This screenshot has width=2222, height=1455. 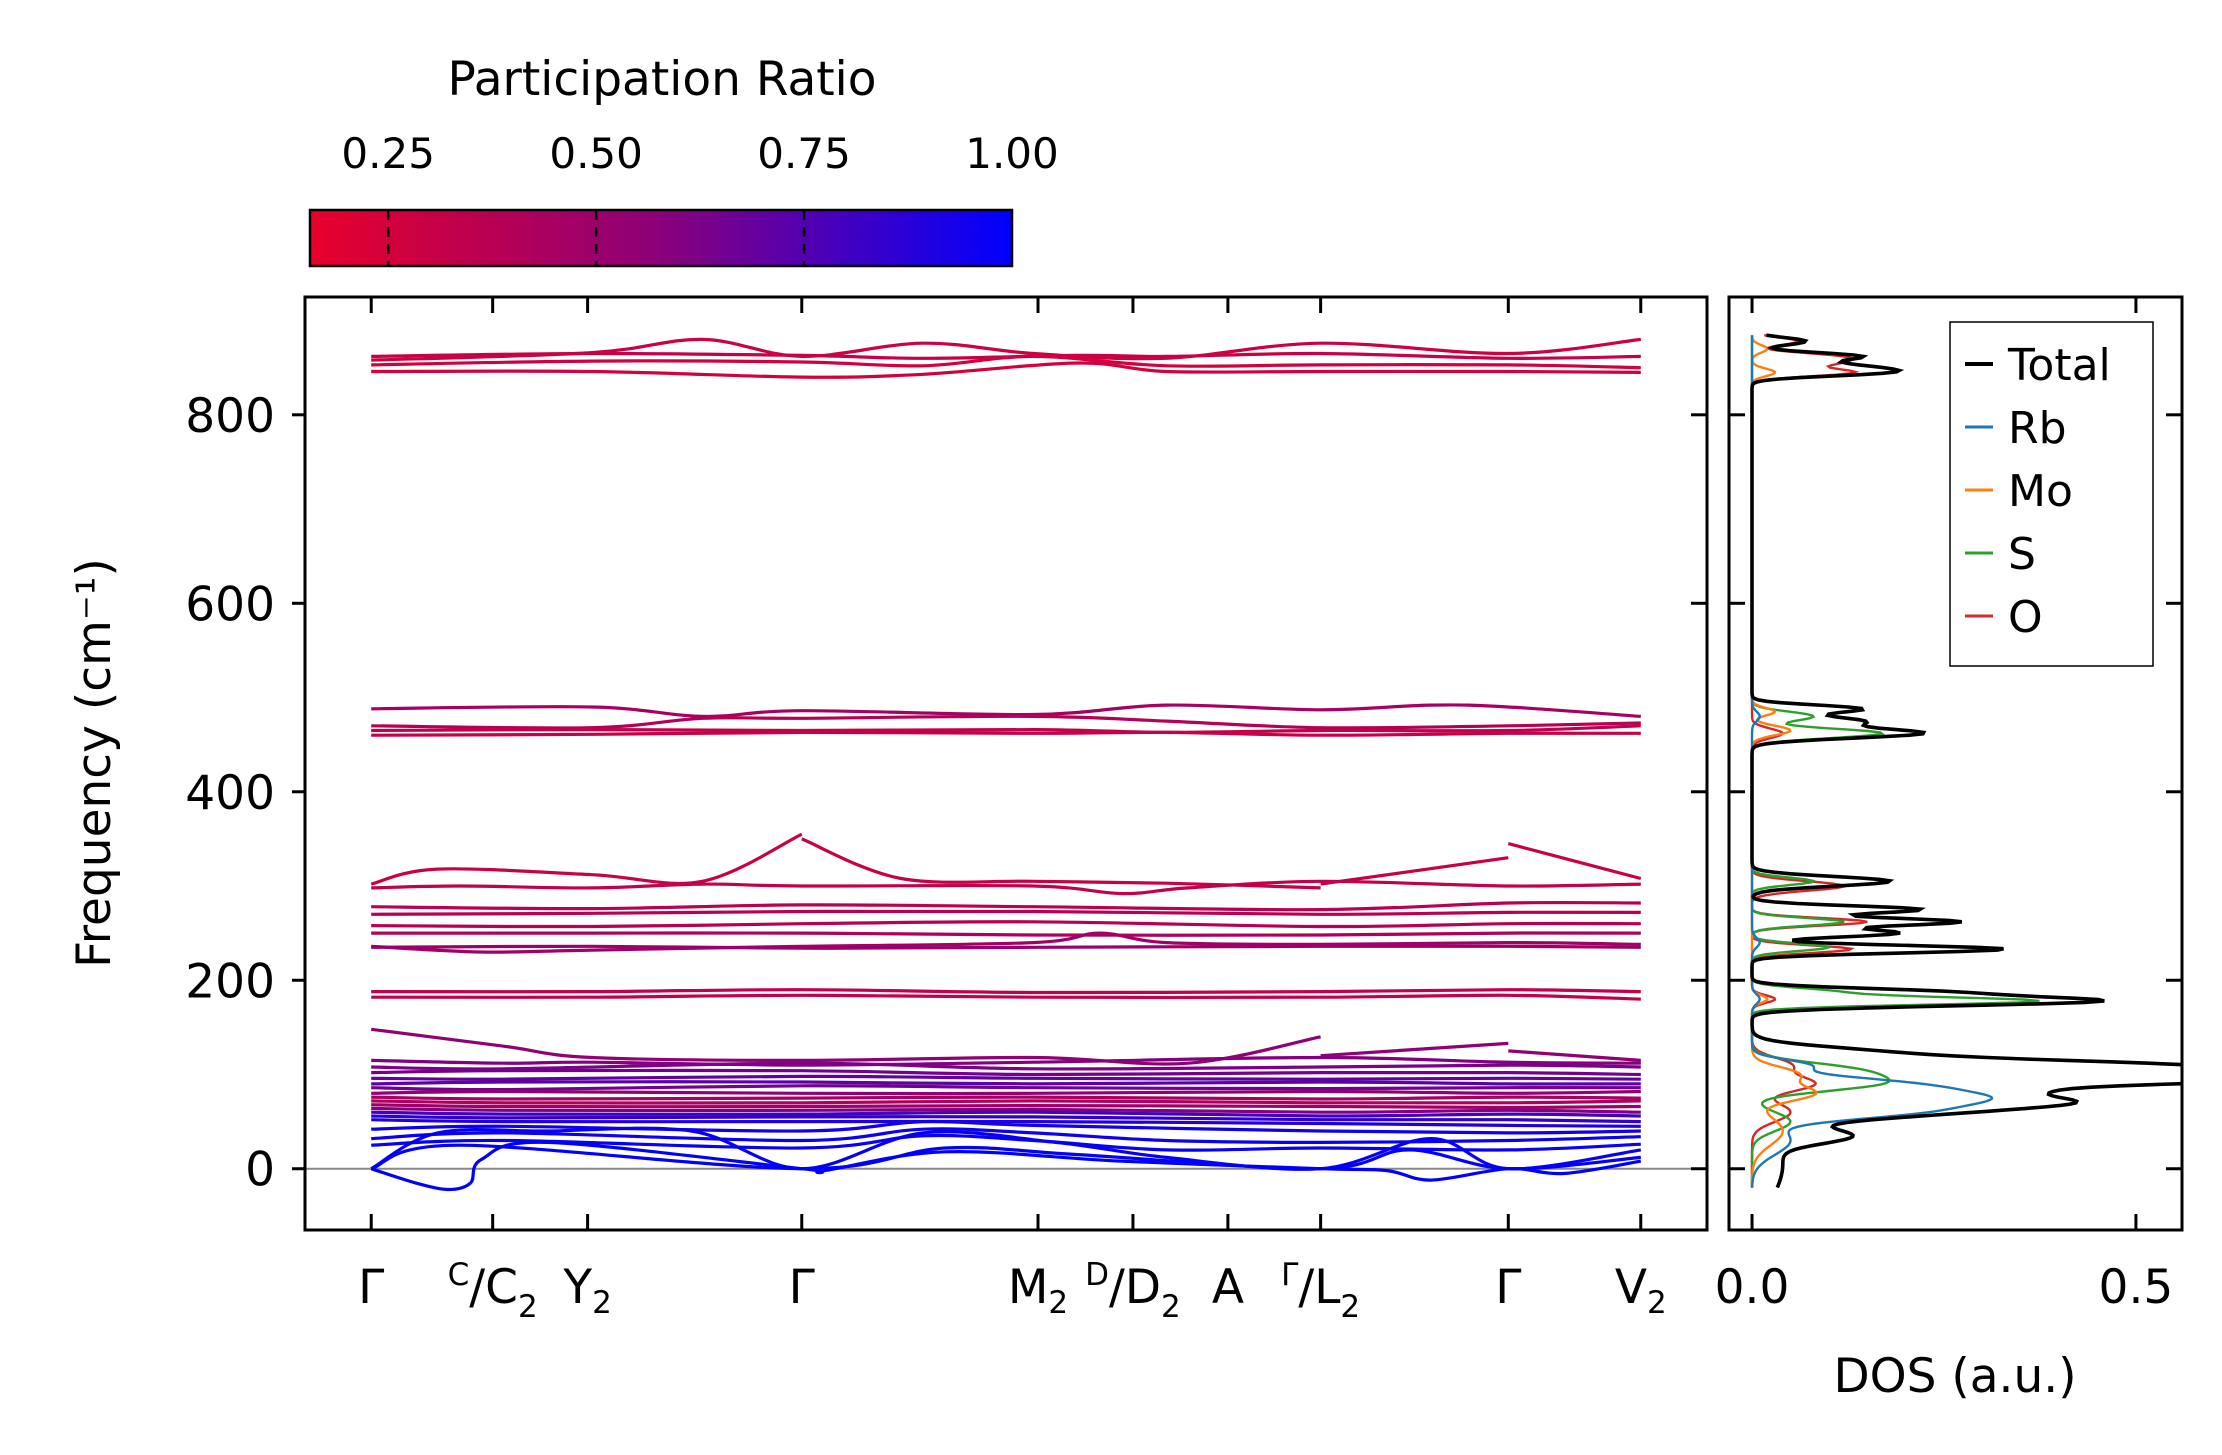 I want to click on dos-x-ticks: 0.0 0.5, so click(x=1944, y=806).